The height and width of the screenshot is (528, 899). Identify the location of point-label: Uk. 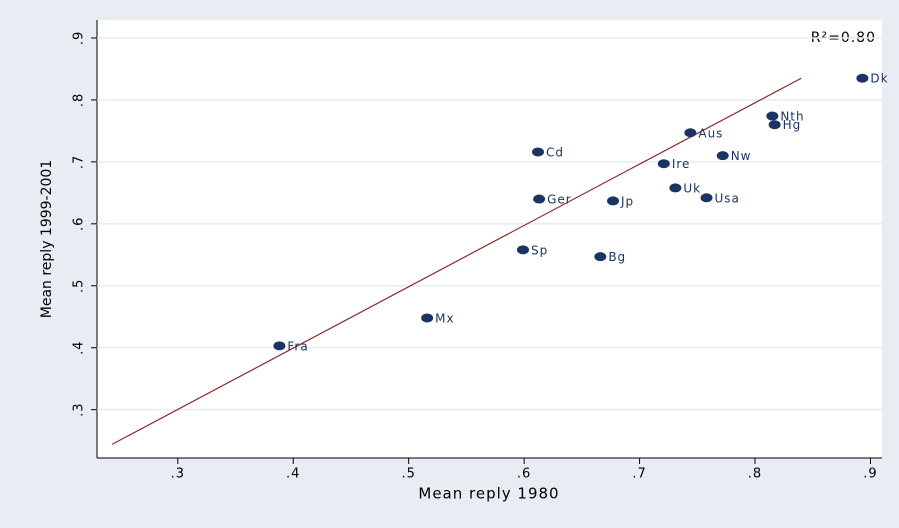
(692, 188).